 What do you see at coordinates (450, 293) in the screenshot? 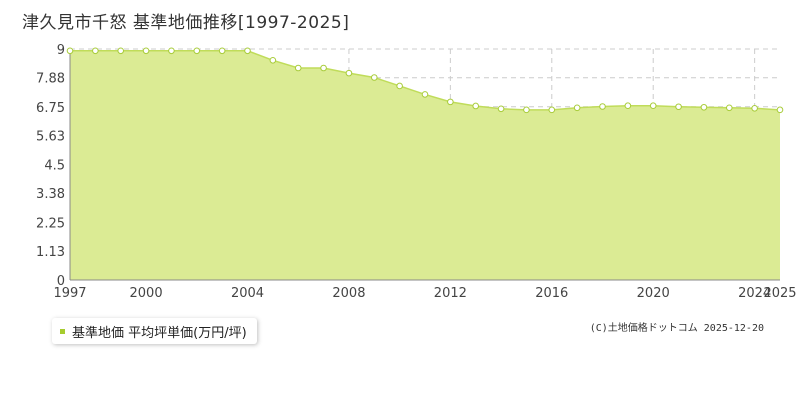
I see `x-tick-label: 2012` at bounding box center [450, 293].